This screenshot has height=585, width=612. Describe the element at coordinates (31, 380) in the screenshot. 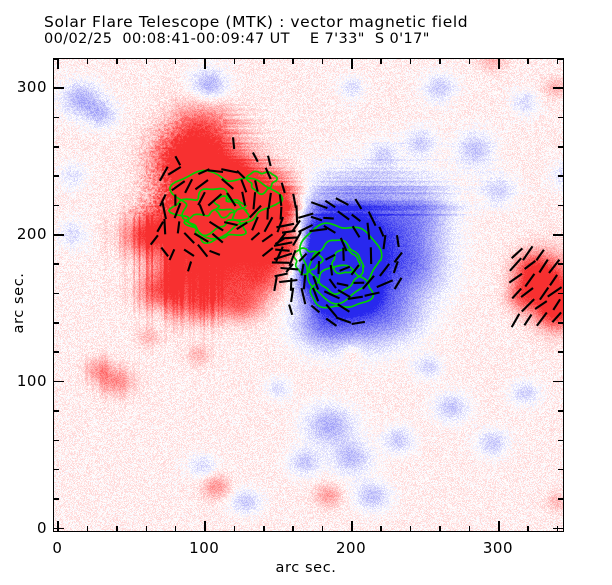

I see `y-tick-label: 100` at that location.